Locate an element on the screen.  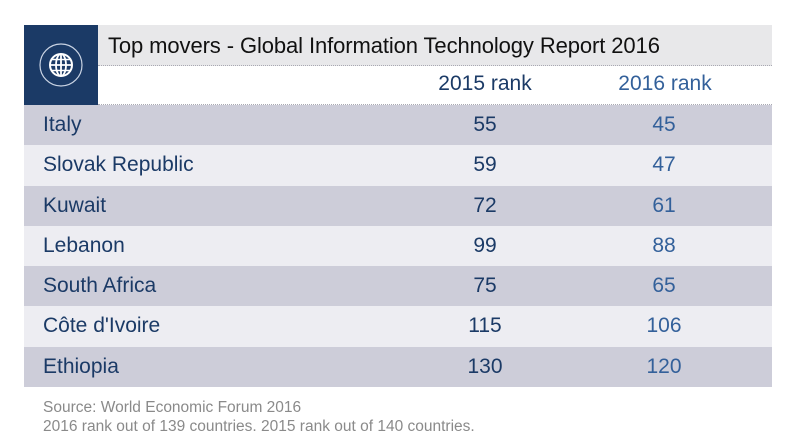
rank-2016-value: 88 is located at coordinates (664, 245).